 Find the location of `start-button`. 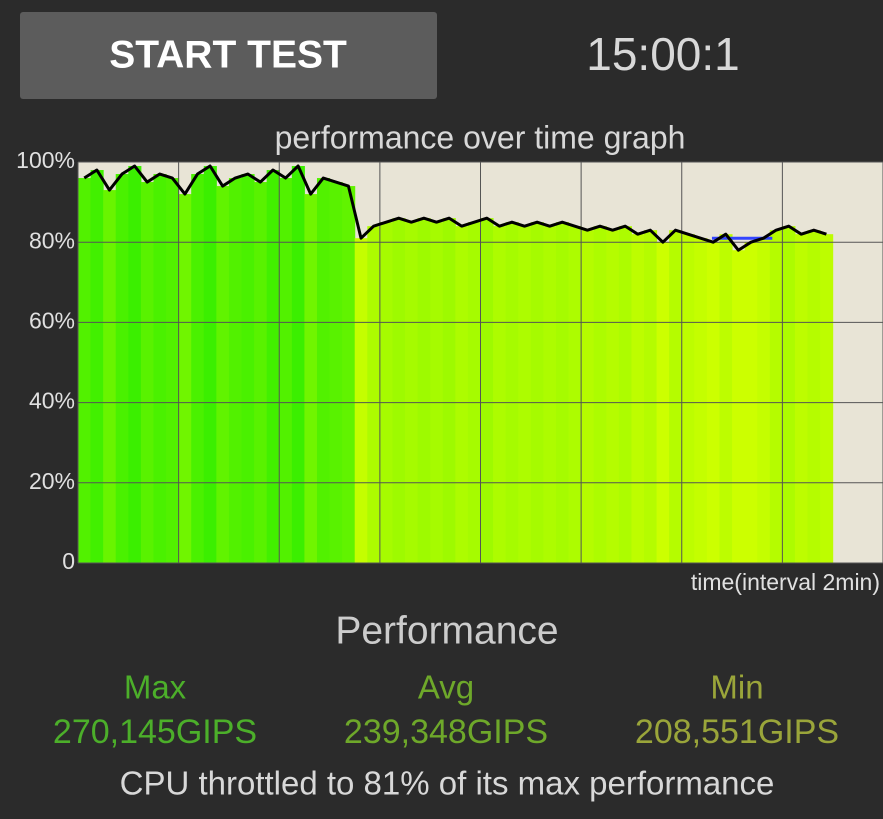

start-button is located at coordinates (228, 55).